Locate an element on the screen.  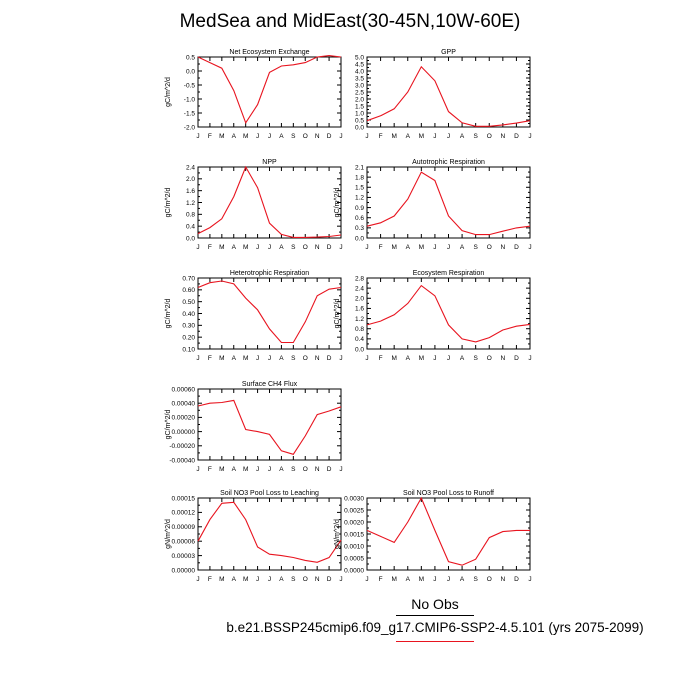
y-tick-label: 3.0 is located at coordinates (359, 85).